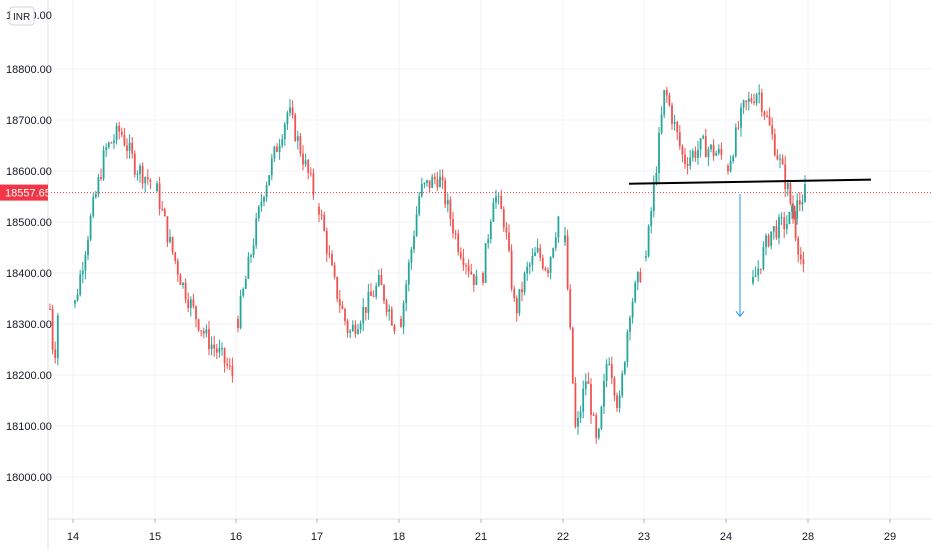 This screenshot has height=550, width=932. Describe the element at coordinates (399, 537) in the screenshot. I see `x-tick-label: 18` at that location.